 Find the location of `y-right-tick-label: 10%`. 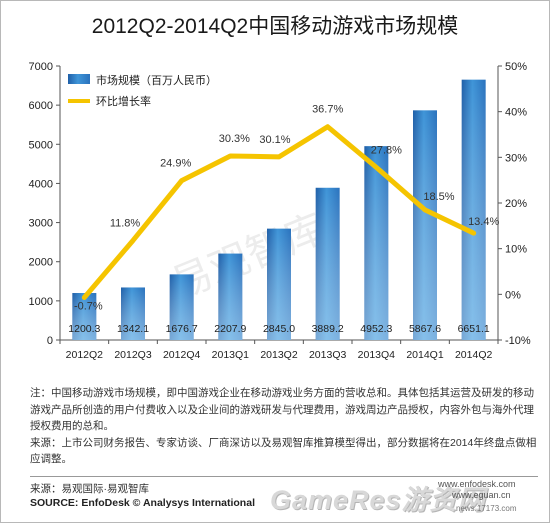

y-right-tick-label: 10% is located at coordinates (516, 250).